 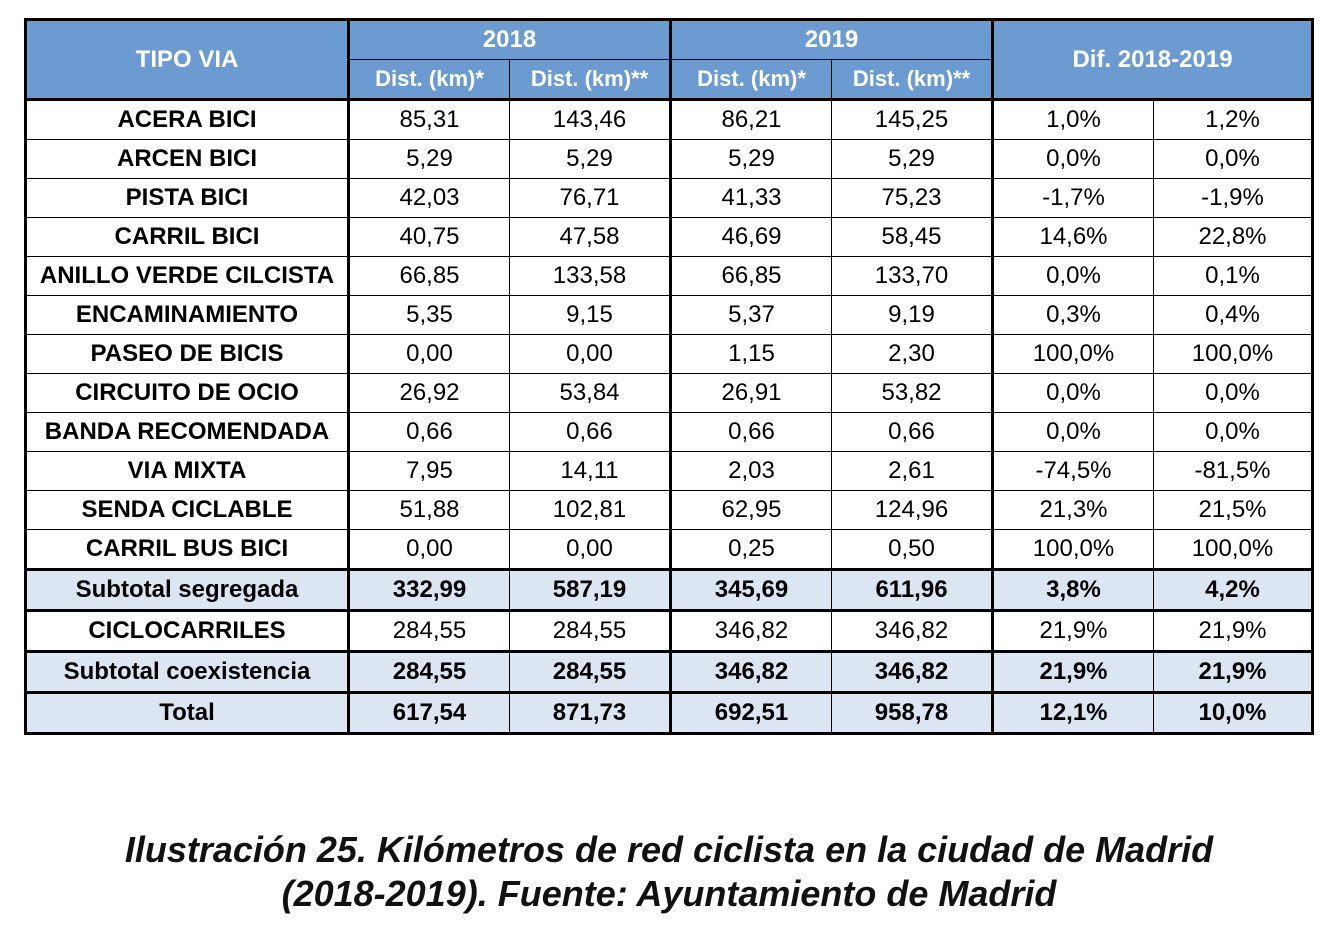 What do you see at coordinates (1153, 59) in the screenshot?
I see `header-diff: Dif. 2018-2019` at bounding box center [1153, 59].